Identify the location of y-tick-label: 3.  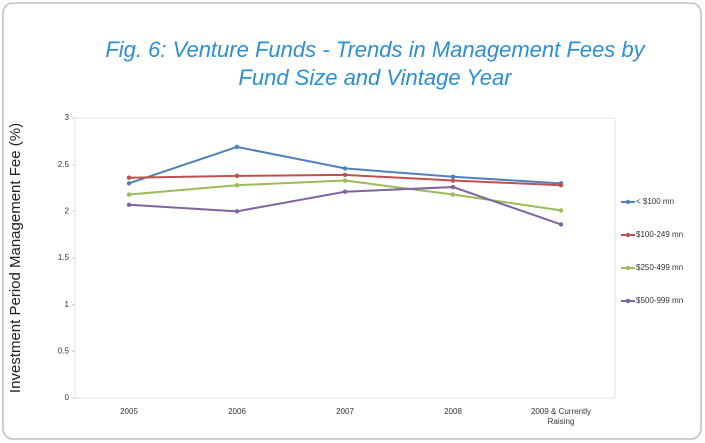
(67, 117).